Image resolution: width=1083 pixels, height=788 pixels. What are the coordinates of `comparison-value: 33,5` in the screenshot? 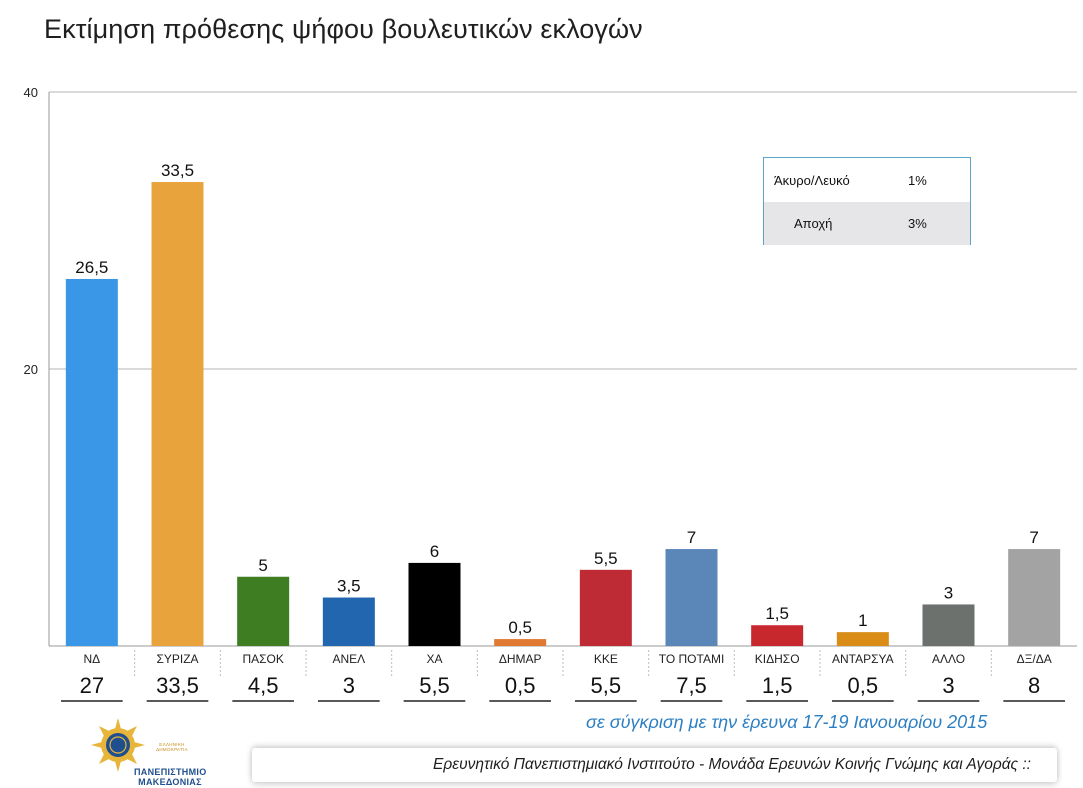 It's located at (177, 685).